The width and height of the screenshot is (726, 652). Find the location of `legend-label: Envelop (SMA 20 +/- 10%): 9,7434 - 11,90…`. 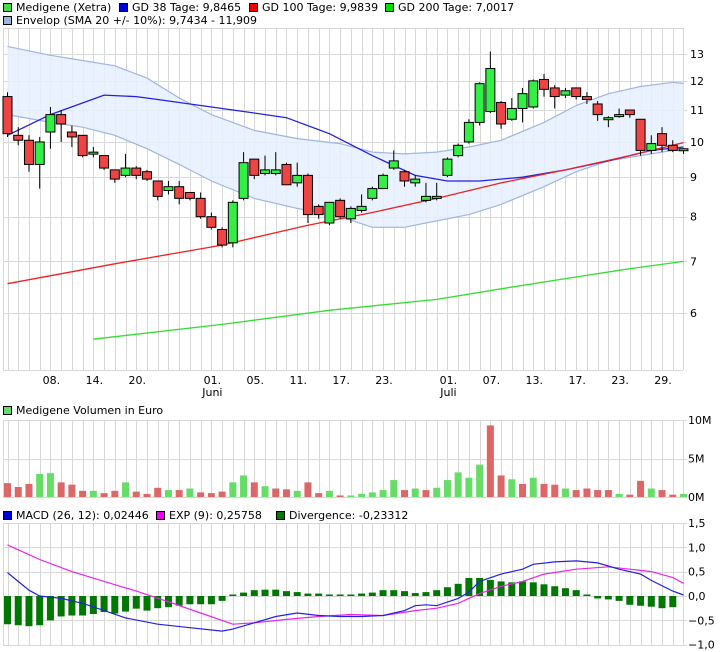

legend-label: Envelop (SMA 20 +/- 10%): 9,7434 - 11,90… is located at coordinates (137, 20).